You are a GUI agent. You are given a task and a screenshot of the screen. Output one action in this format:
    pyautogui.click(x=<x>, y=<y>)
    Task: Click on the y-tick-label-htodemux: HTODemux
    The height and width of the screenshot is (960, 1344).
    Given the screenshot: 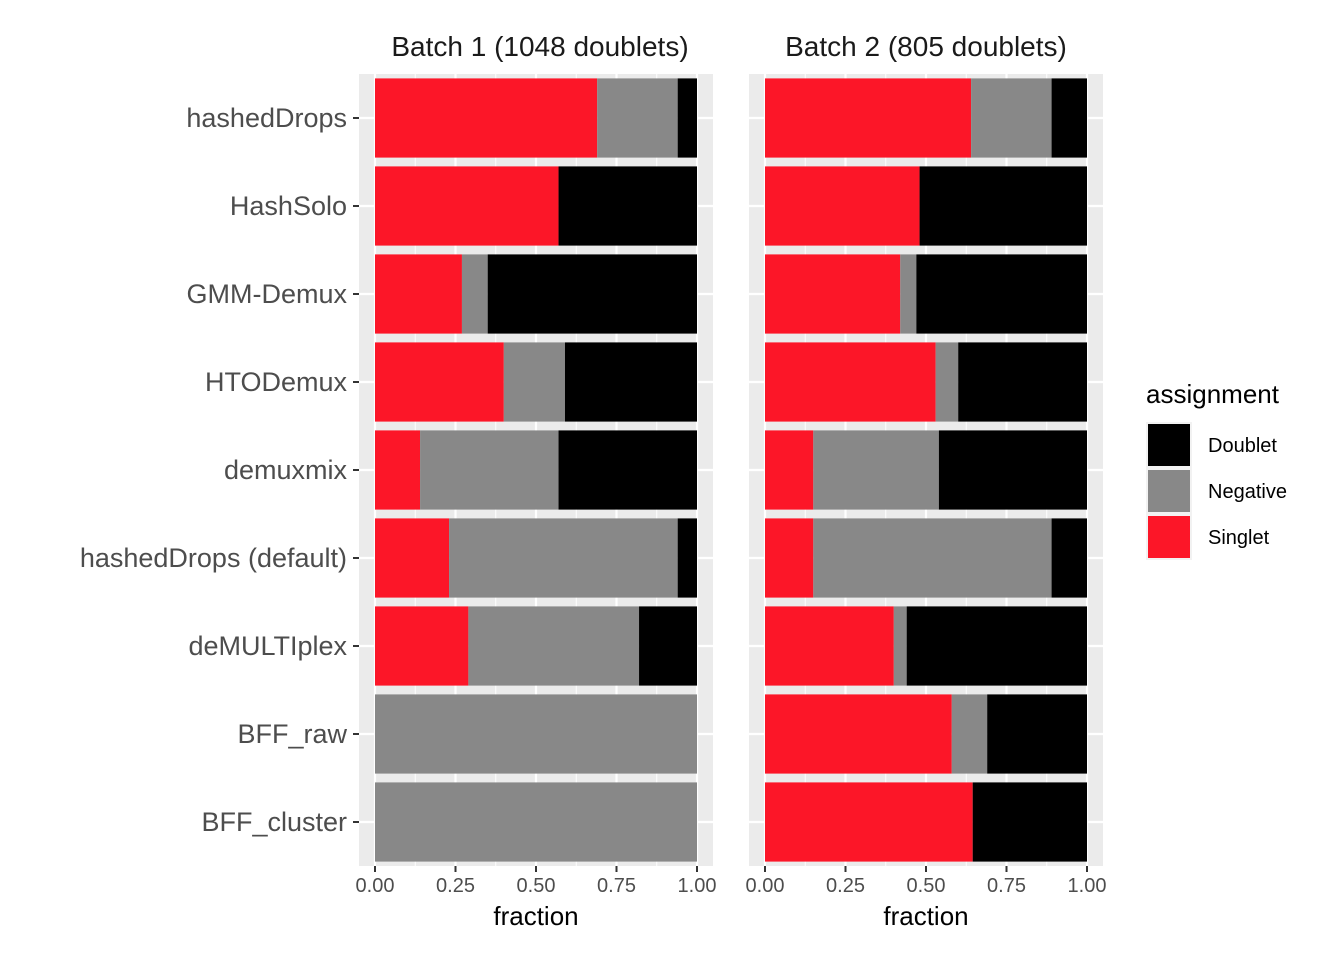 What is the action you would take?
    pyautogui.click(x=276, y=382)
    